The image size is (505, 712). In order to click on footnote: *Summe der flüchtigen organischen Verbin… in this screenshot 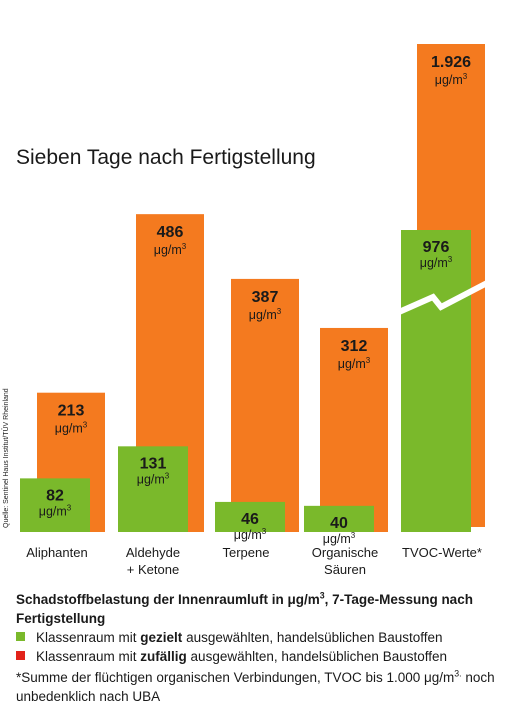, I will do `click(255, 686)`.